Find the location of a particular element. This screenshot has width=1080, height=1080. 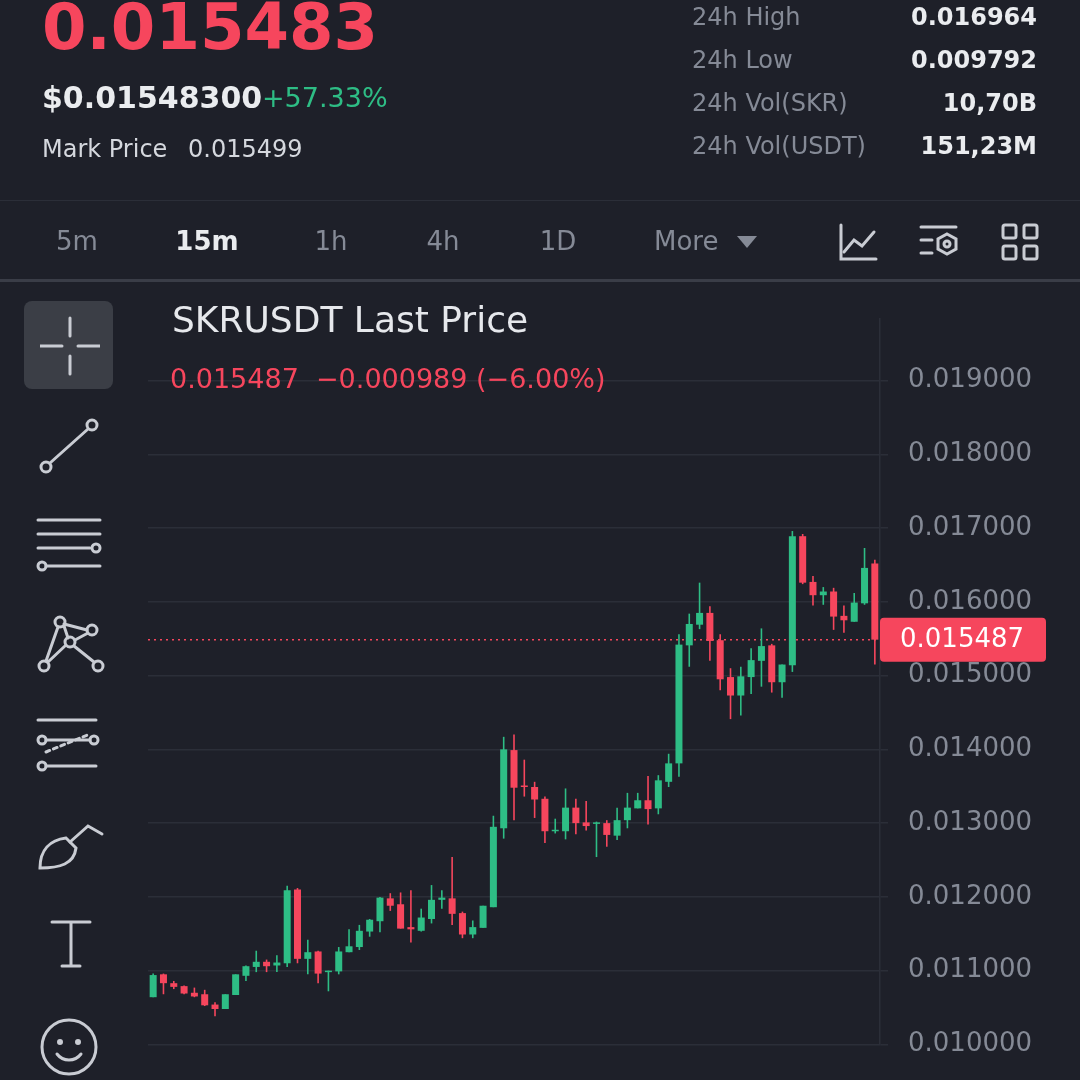

text: 0.015487 −0.000989 (−6.00%) is located at coordinates (388, 378).